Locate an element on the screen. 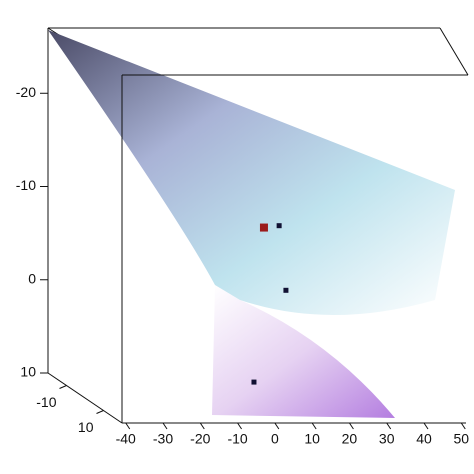 The image size is (474, 474). x-tick-label: -40 is located at coordinates (126, 439).